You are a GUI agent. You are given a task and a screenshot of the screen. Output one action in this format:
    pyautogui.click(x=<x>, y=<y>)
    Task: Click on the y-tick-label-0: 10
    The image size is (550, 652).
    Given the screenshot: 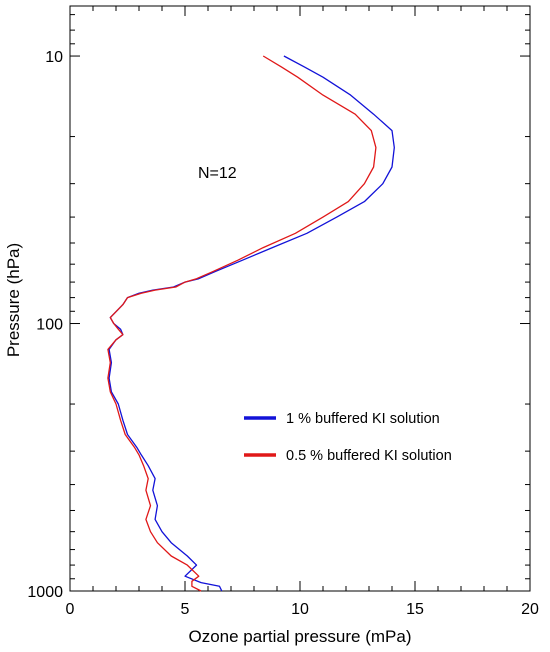 What is the action you would take?
    pyautogui.click(x=54, y=57)
    